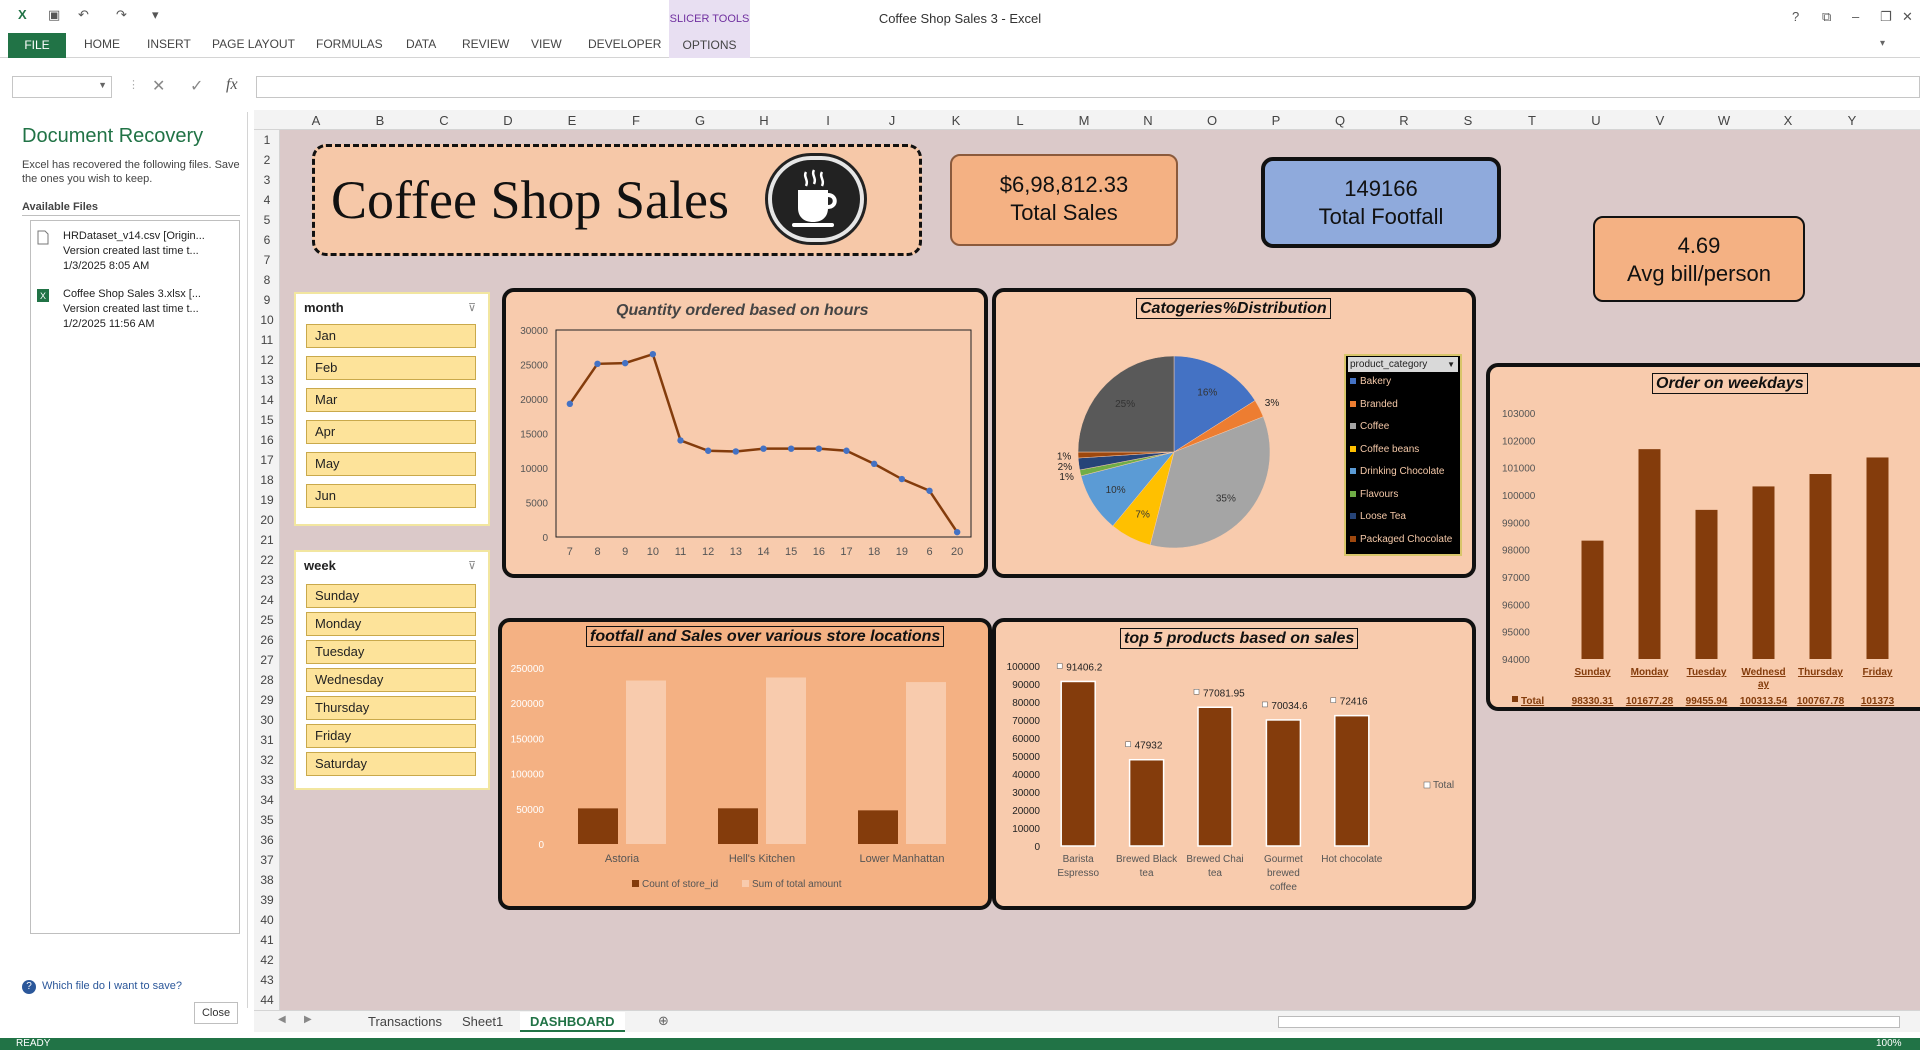 This screenshot has width=1920, height=1050. Describe the element at coordinates (483, 1021) in the screenshot. I see `sheet-tab-sheet1: Sheet1` at that location.